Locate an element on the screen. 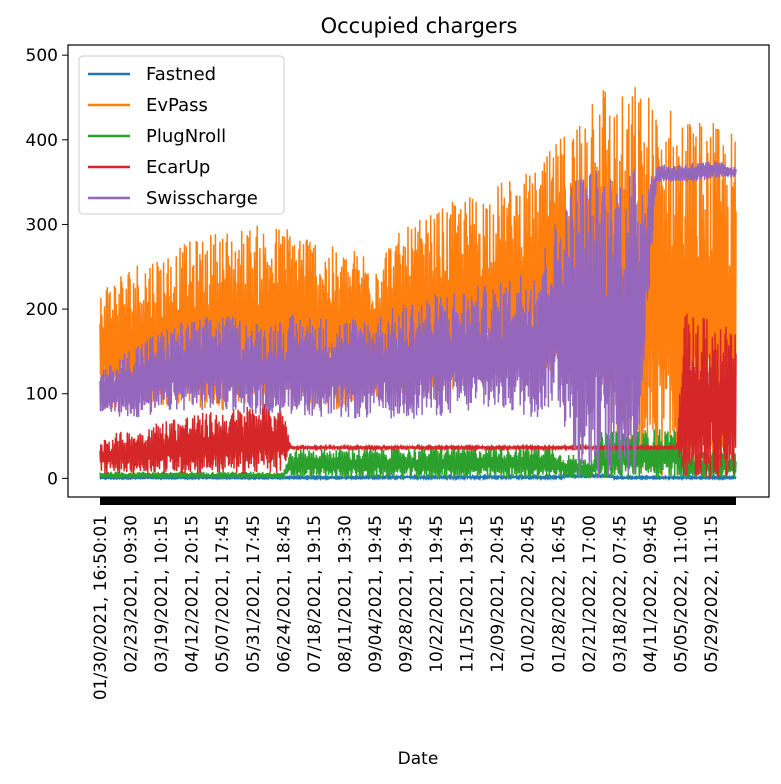 The image size is (781, 784). legend-item: Fastned is located at coordinates (152, 74).